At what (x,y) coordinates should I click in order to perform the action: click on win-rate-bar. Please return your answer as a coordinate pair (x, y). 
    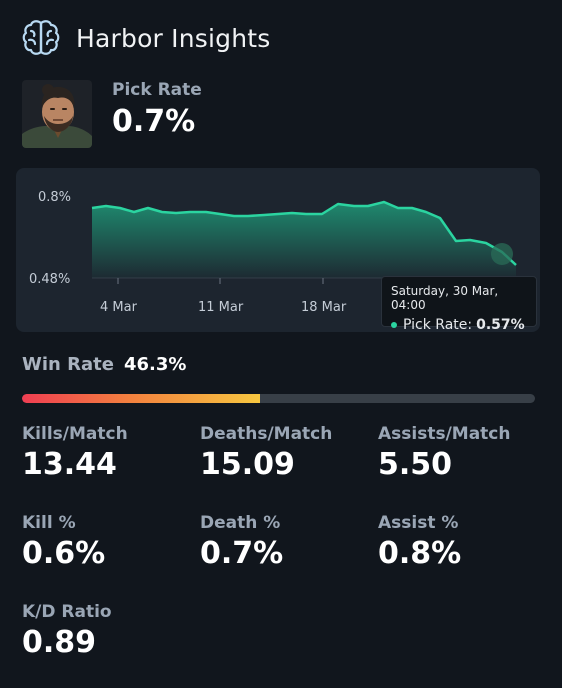
    Looking at the image, I should click on (278, 398).